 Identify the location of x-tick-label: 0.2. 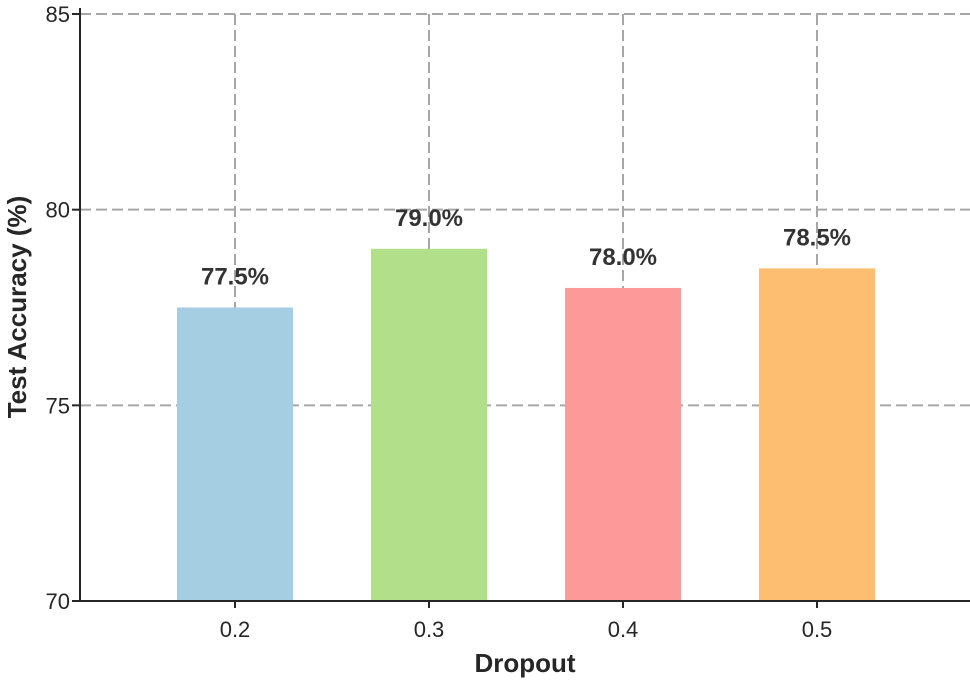
(235, 629).